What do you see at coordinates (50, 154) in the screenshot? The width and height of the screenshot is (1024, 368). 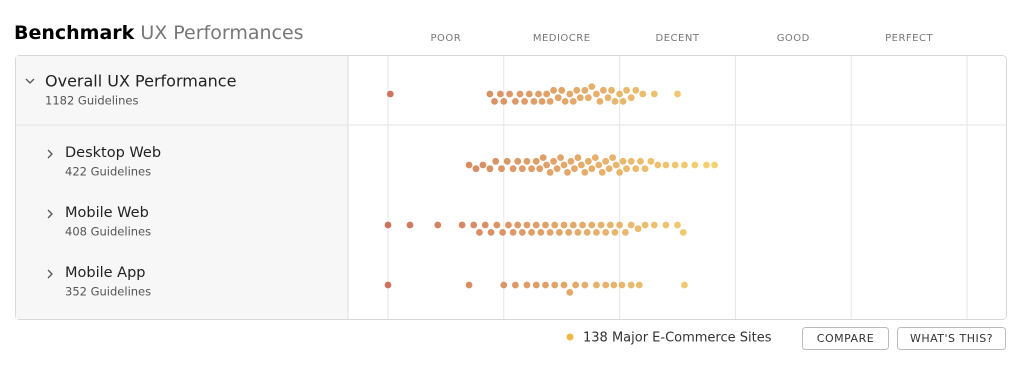 I see `chevron-right` at bounding box center [50, 154].